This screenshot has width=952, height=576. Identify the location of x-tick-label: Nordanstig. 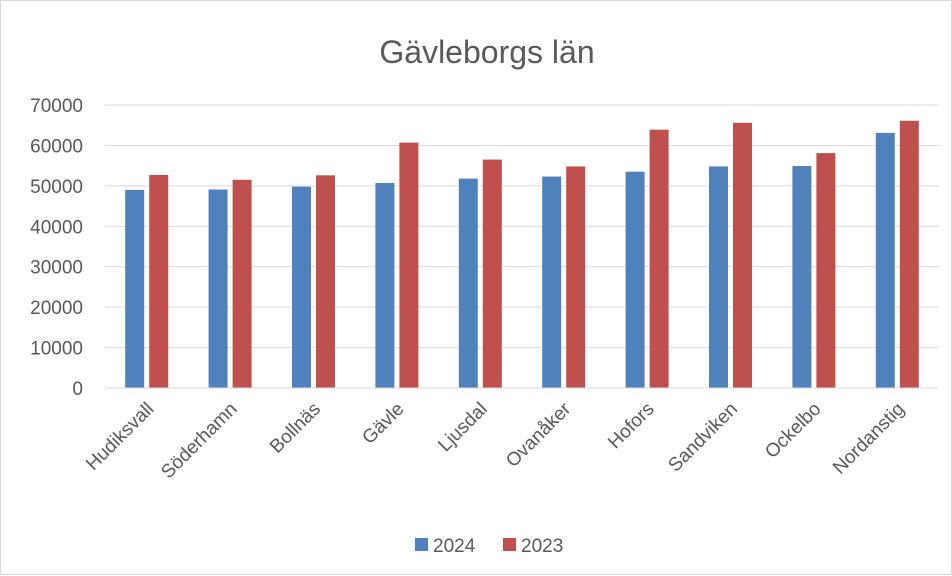
(869, 439).